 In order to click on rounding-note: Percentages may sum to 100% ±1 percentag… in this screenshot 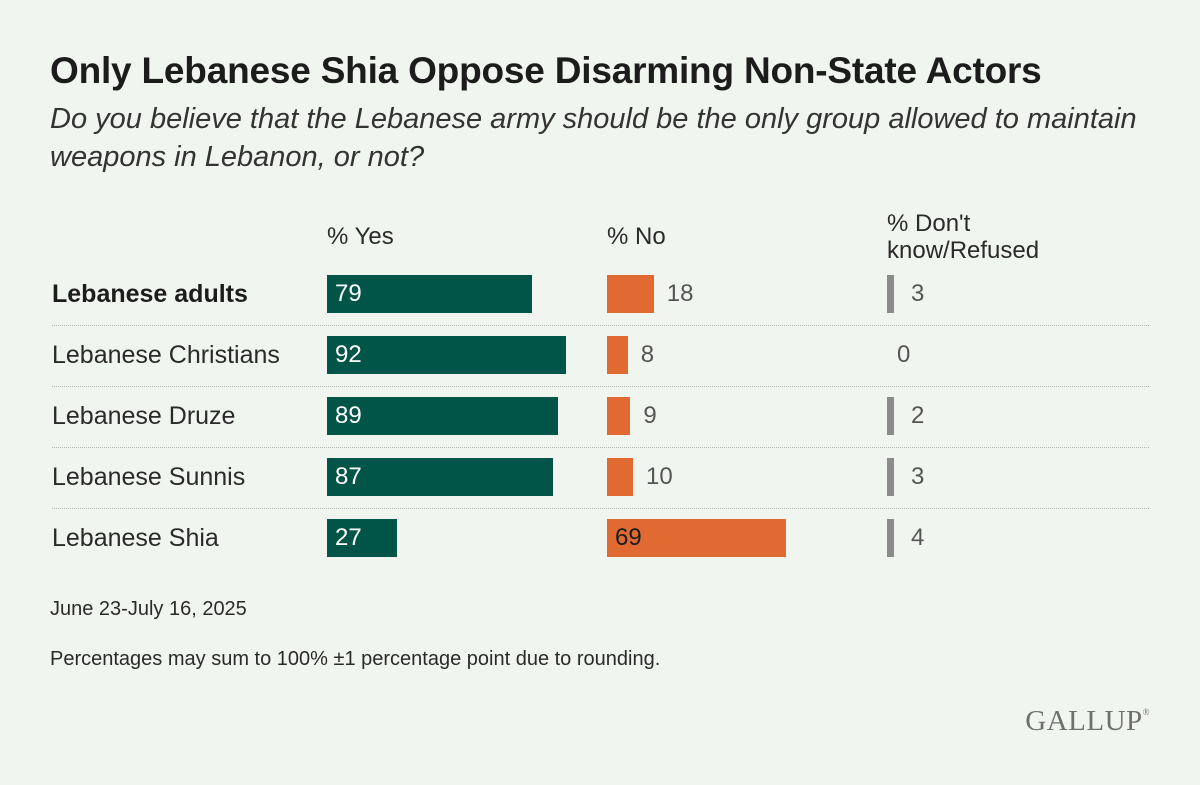, I will do `click(355, 659)`.